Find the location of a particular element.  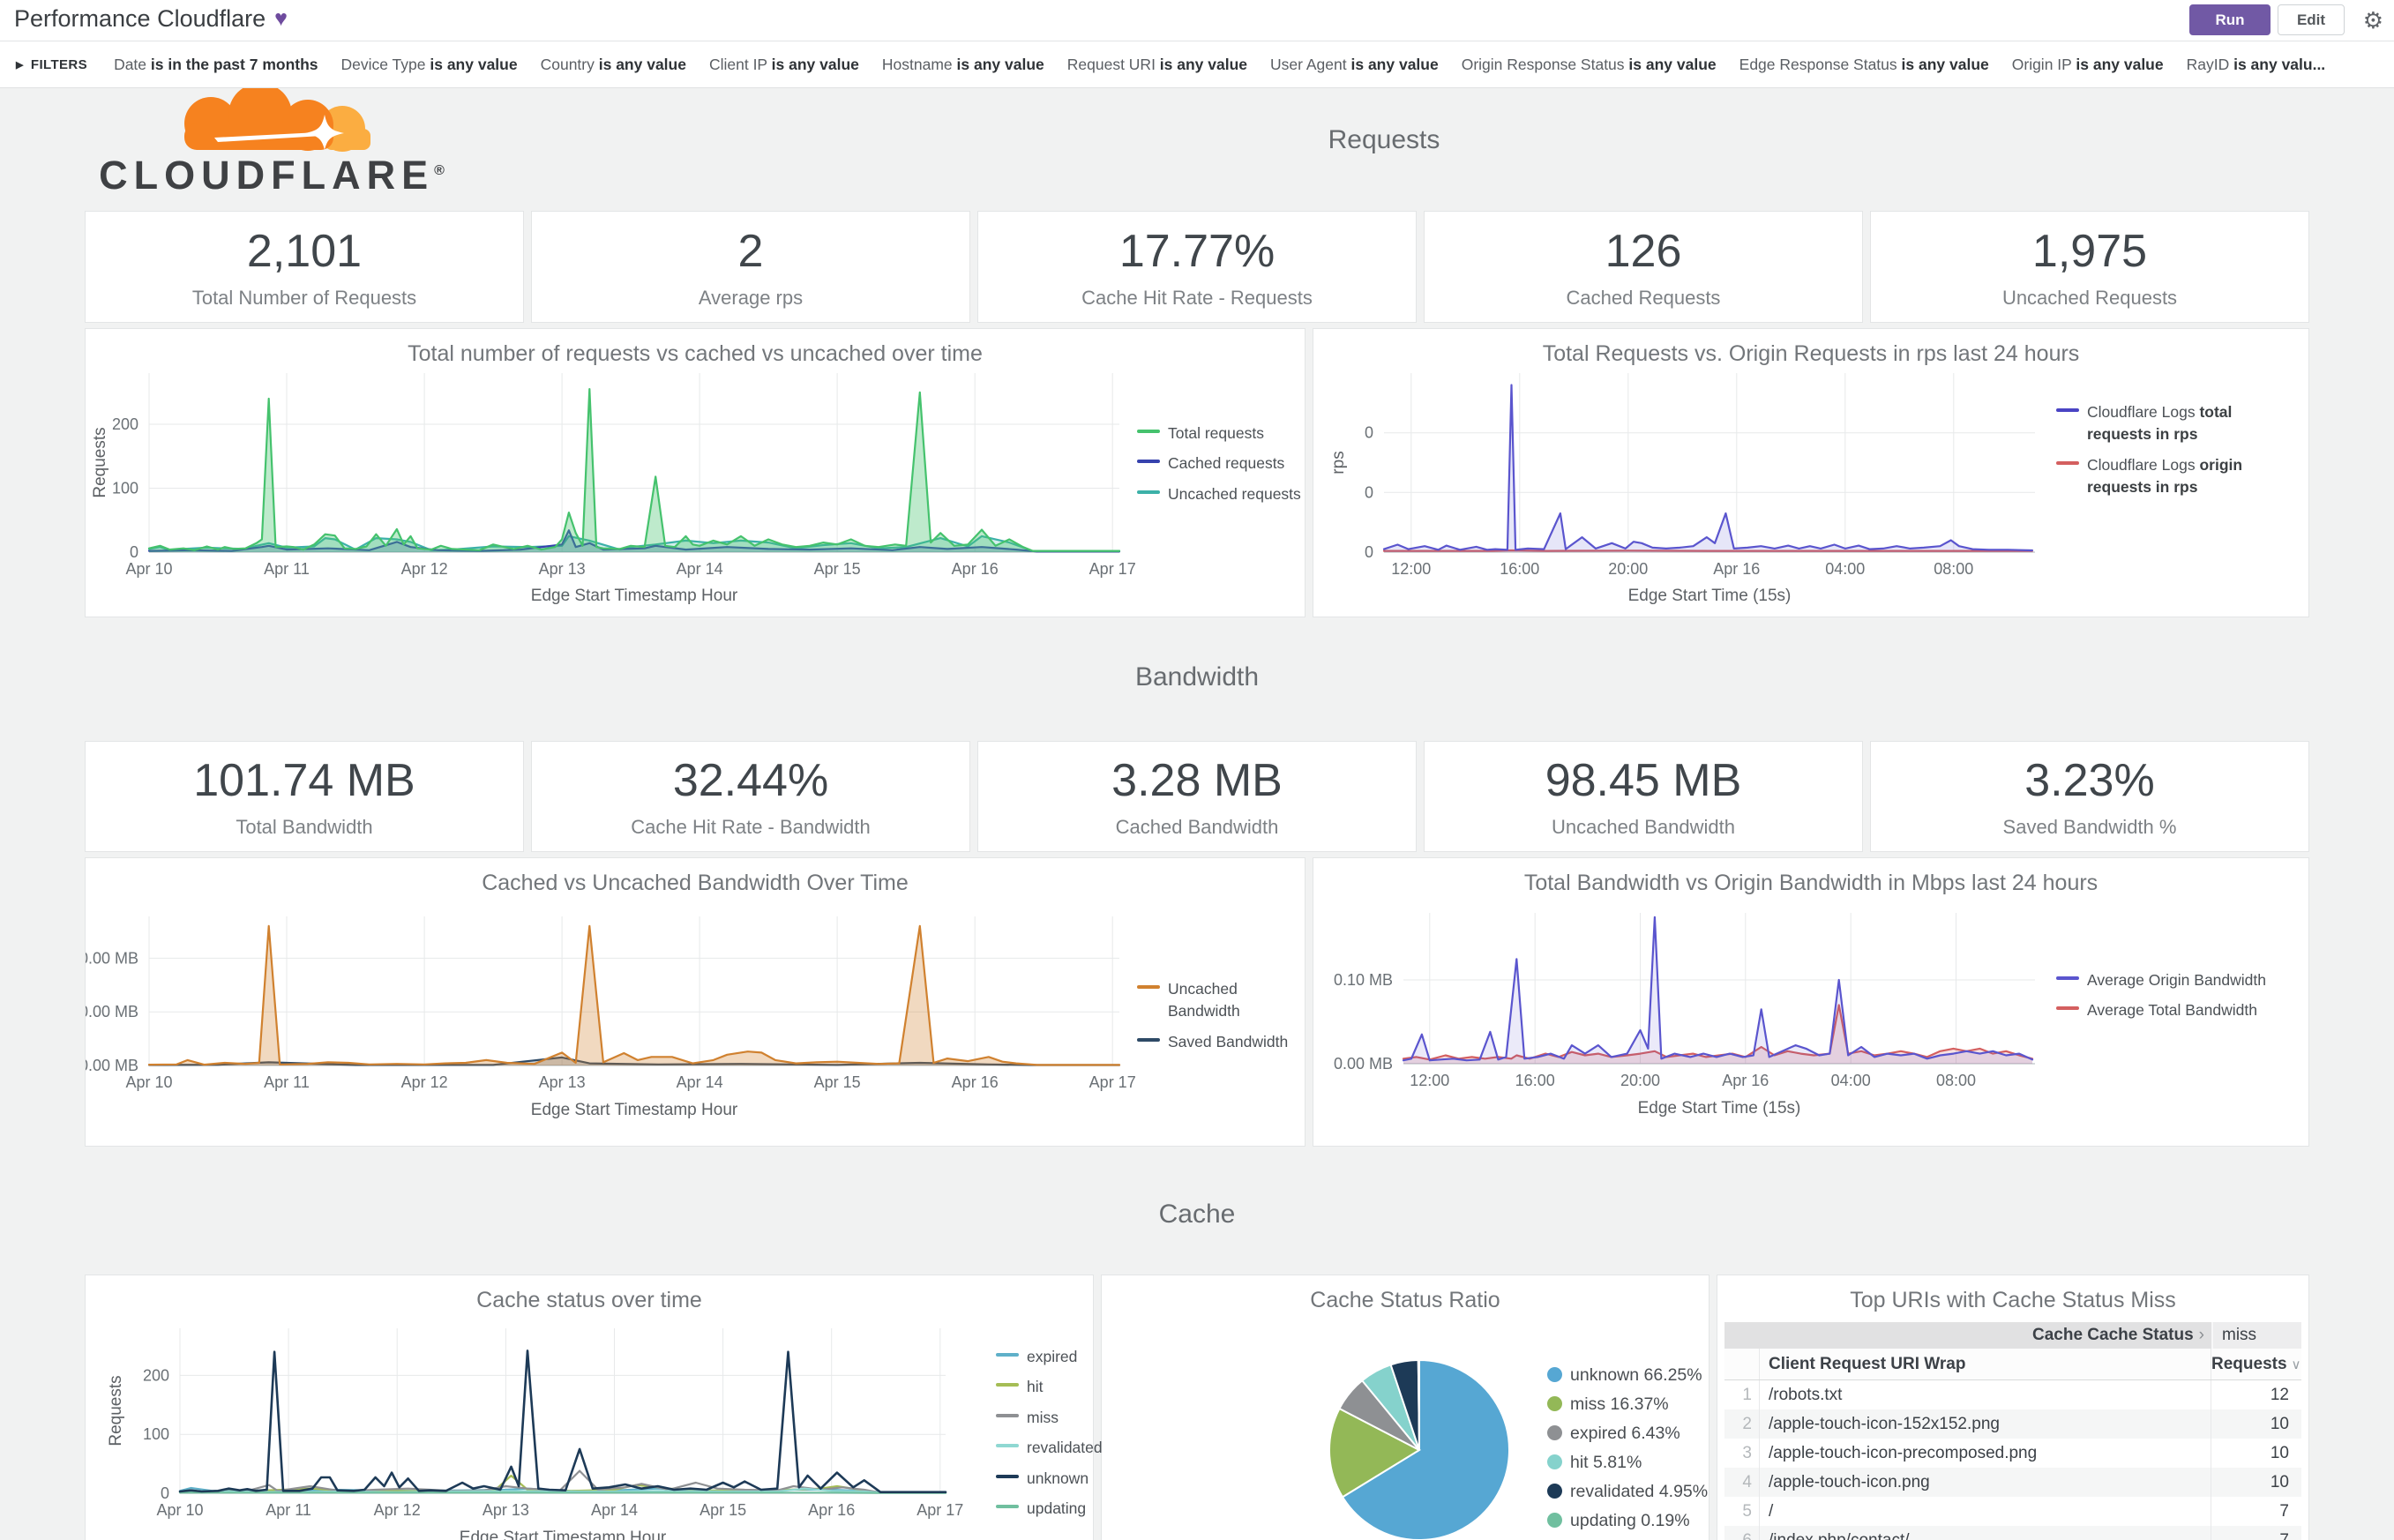

table-row: 4/apple-touch-icon.png 10 is located at coordinates (2012, 1482).